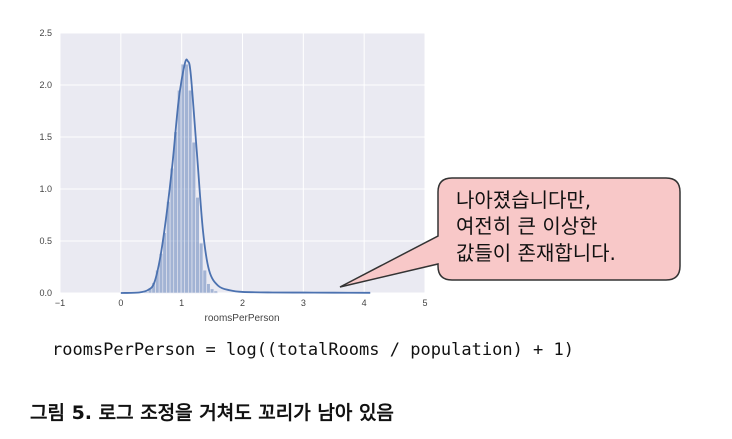  Describe the element at coordinates (45, 85) in the screenshot. I see `y-tick-label: 2.0` at that location.